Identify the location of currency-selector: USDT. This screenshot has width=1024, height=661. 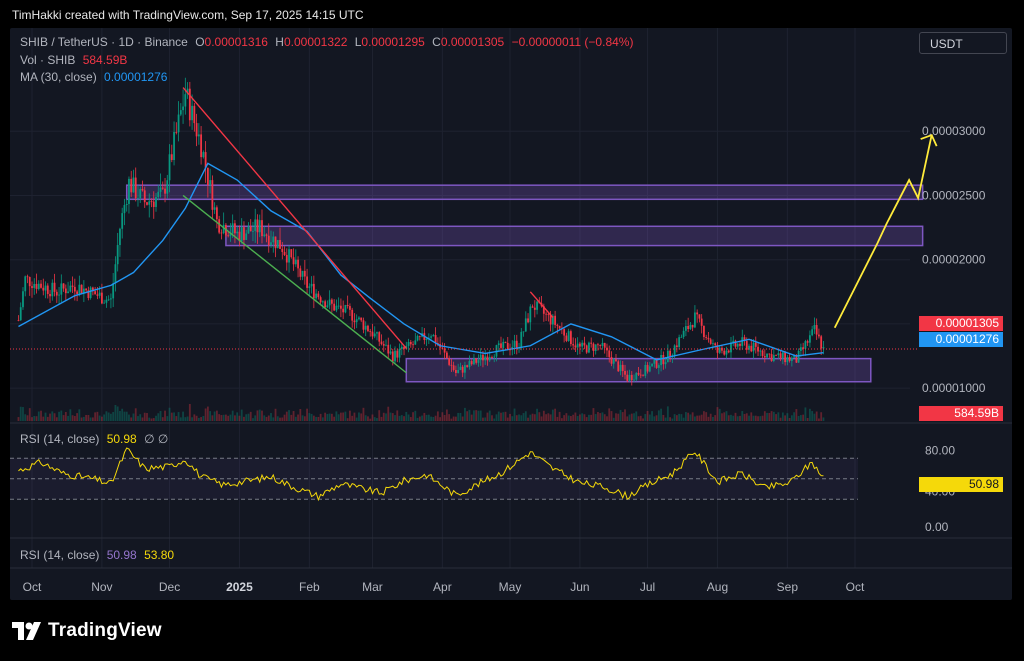
(963, 43).